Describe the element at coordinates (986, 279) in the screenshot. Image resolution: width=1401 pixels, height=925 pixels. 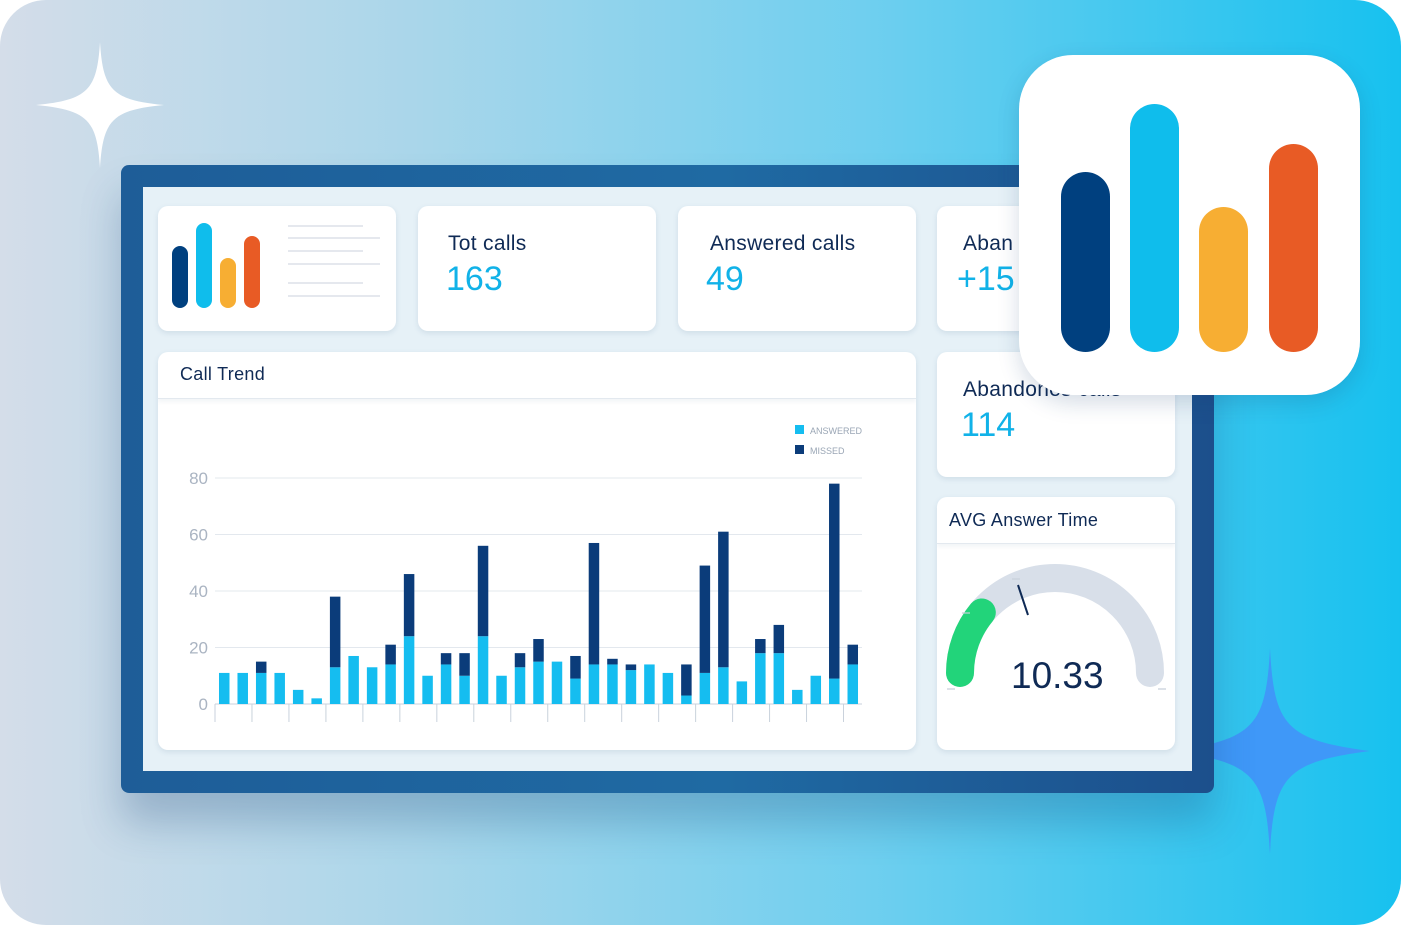
I see `kpi-value: +15` at that location.